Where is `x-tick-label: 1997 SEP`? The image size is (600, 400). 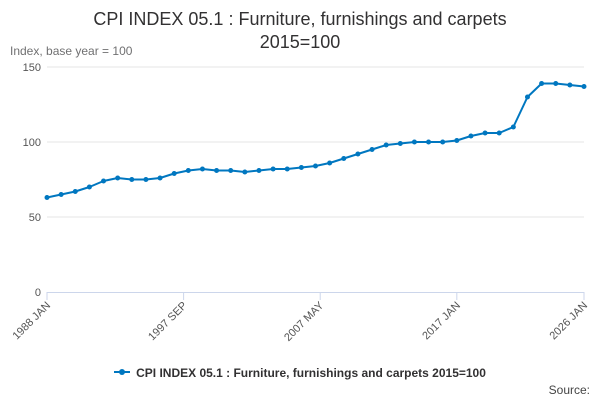
x-tick-label: 1997 SEP is located at coordinates (168, 322).